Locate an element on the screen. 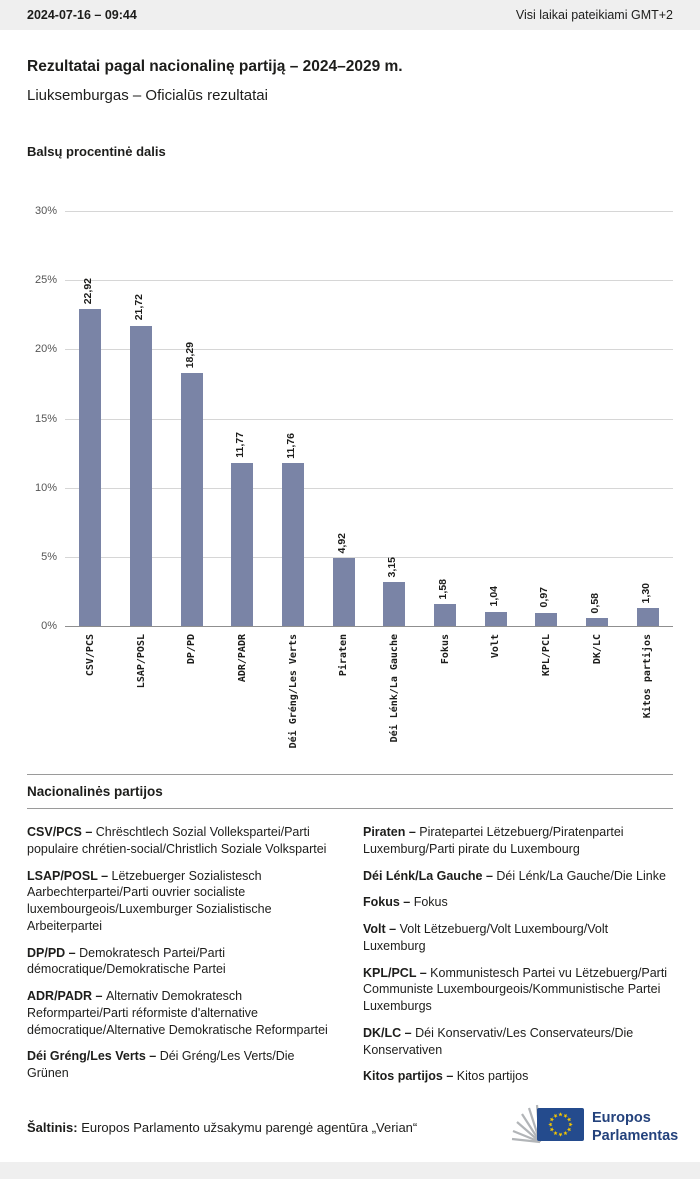 This screenshot has height=1179, width=700. bar-value-label: 21,72 is located at coordinates (139, 307).